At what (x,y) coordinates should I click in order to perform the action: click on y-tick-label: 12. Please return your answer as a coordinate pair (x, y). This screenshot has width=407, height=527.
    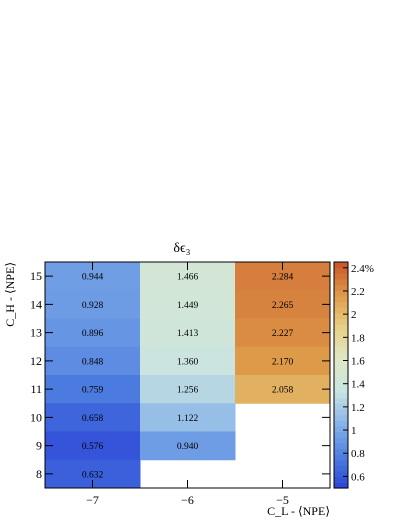
    Looking at the image, I should click on (36, 361).